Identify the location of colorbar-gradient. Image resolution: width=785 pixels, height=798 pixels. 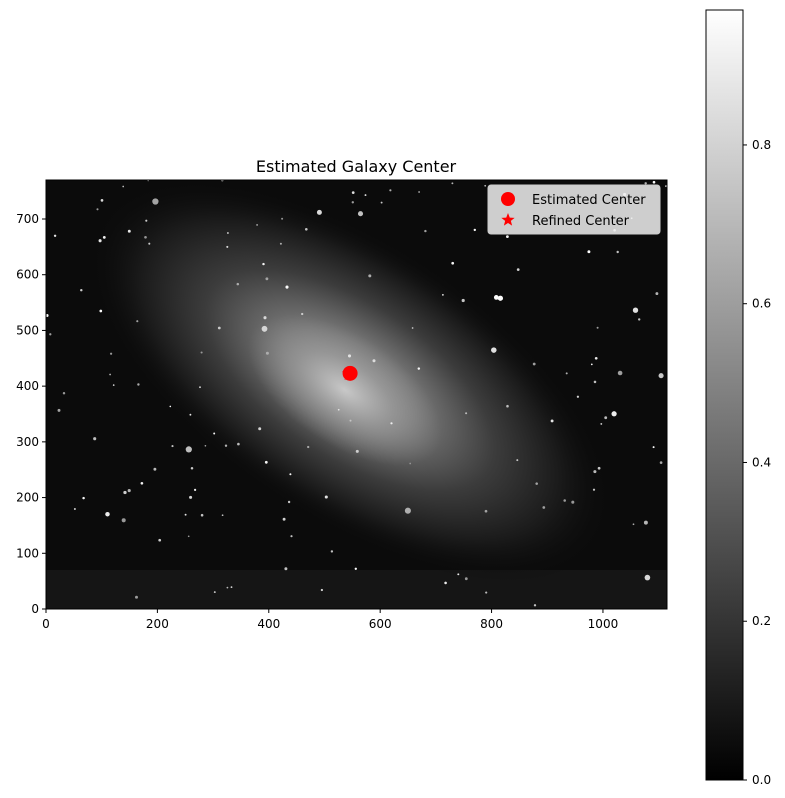
(724, 395).